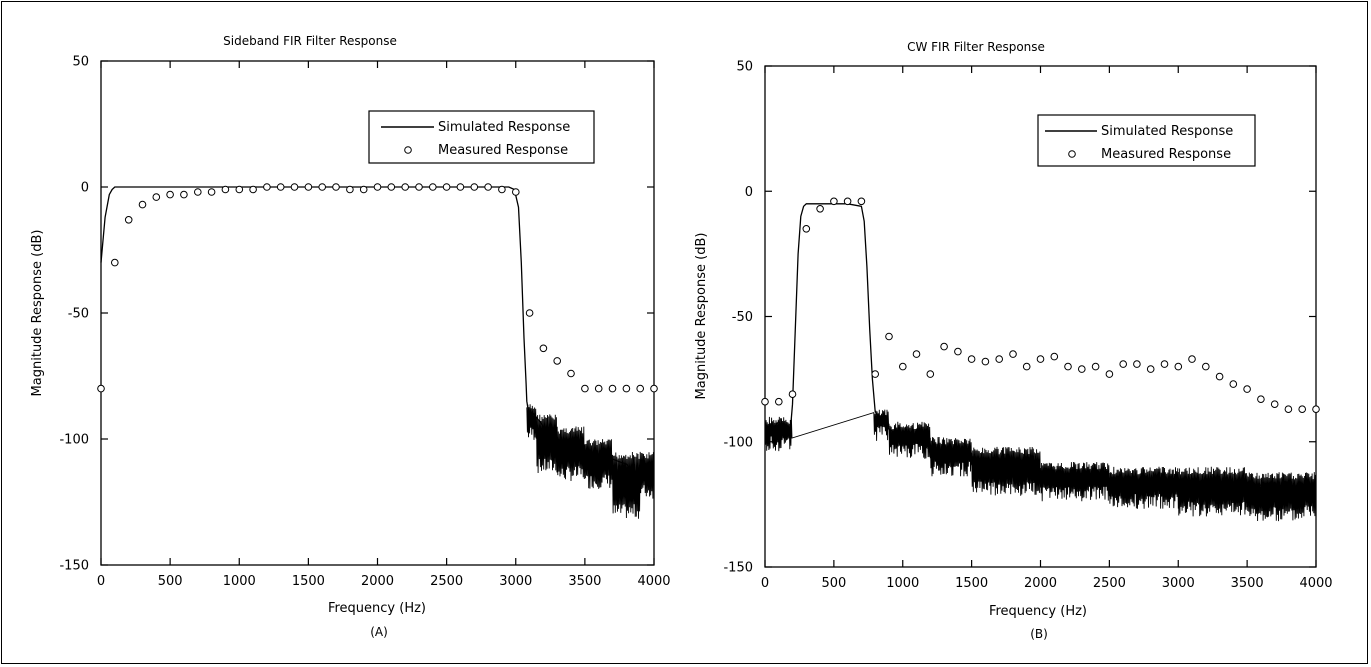 This screenshot has width=1371, height=667. What do you see at coordinates (446, 581) in the screenshot?
I see `chart-a-xtick-label-5: 2500` at bounding box center [446, 581].